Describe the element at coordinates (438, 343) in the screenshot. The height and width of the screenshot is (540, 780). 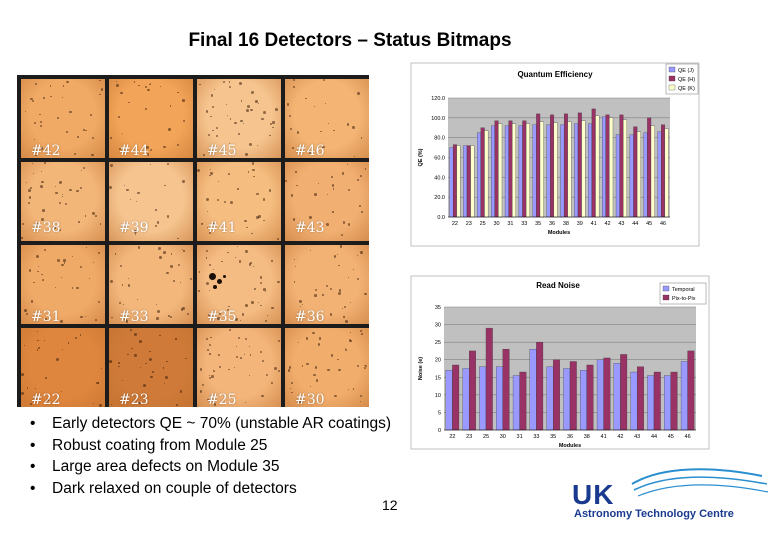
I see `y-tick-label: 25` at that location.